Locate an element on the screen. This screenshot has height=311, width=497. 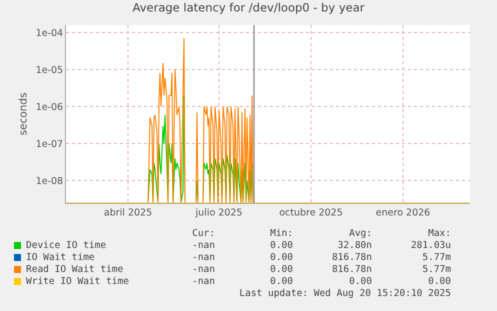
line-series is located at coordinates (201, 120).